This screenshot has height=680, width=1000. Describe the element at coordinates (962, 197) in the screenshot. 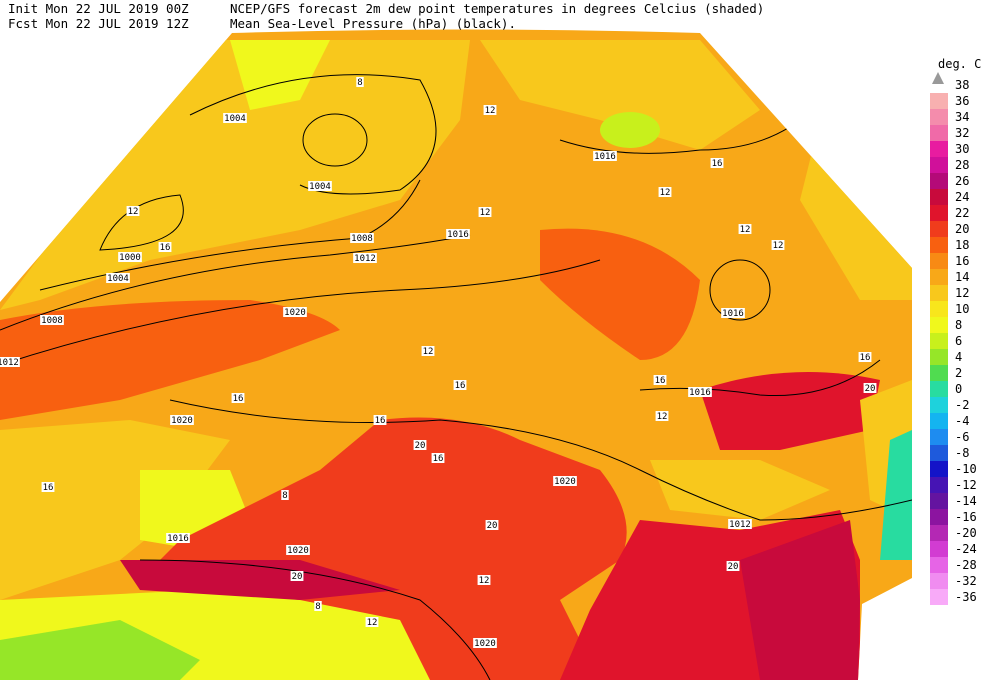

I see `legend-label: 24` at that location.